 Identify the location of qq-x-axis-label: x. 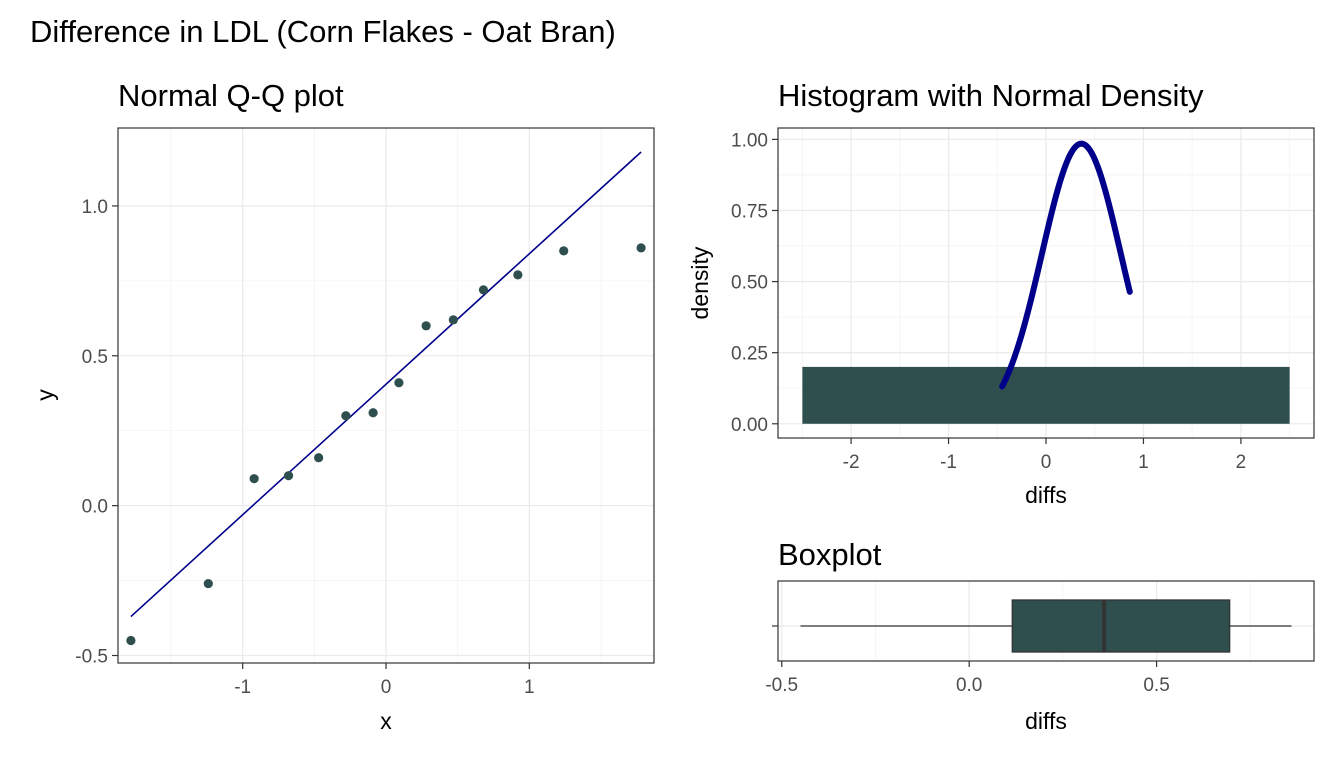
(386, 721).